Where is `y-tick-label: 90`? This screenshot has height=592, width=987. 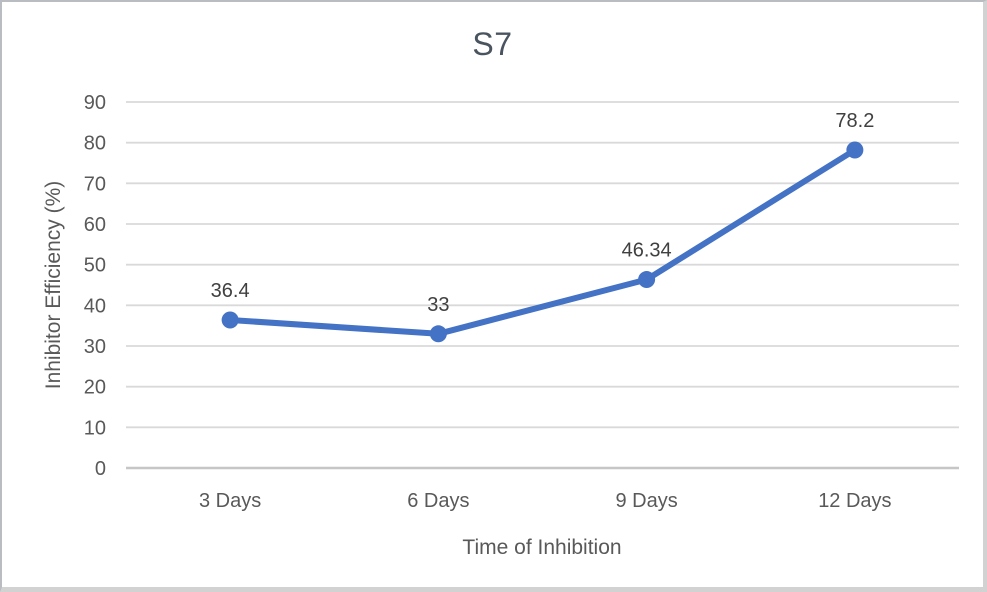
y-tick-label: 90 is located at coordinates (95, 103).